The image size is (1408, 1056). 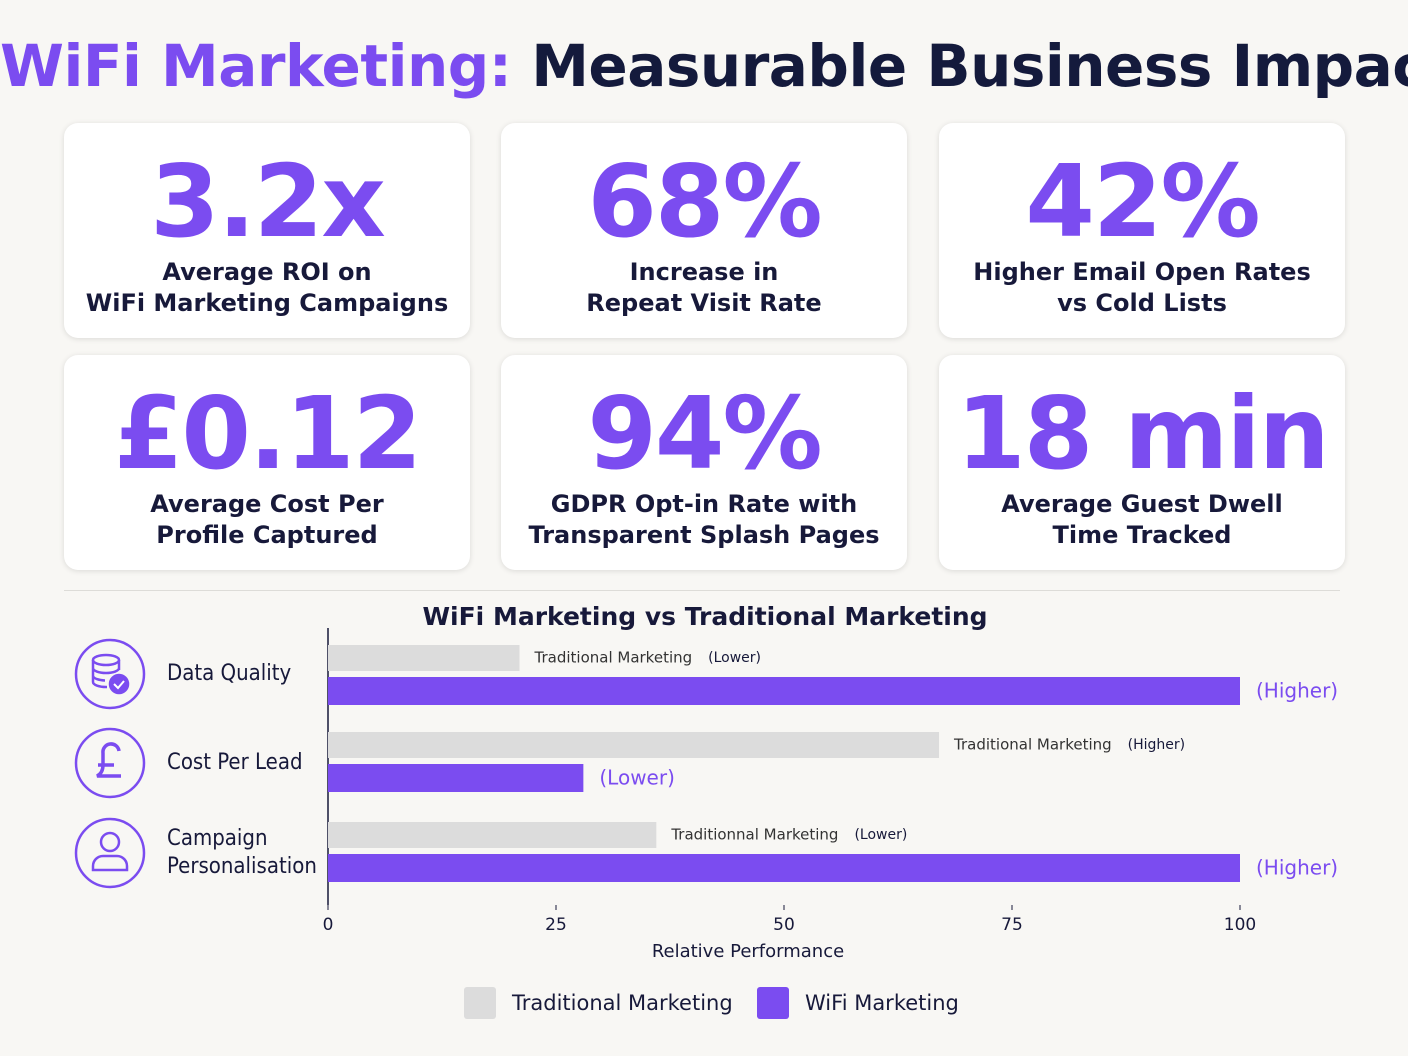 What do you see at coordinates (702, 590) in the screenshot?
I see `separator` at bounding box center [702, 590].